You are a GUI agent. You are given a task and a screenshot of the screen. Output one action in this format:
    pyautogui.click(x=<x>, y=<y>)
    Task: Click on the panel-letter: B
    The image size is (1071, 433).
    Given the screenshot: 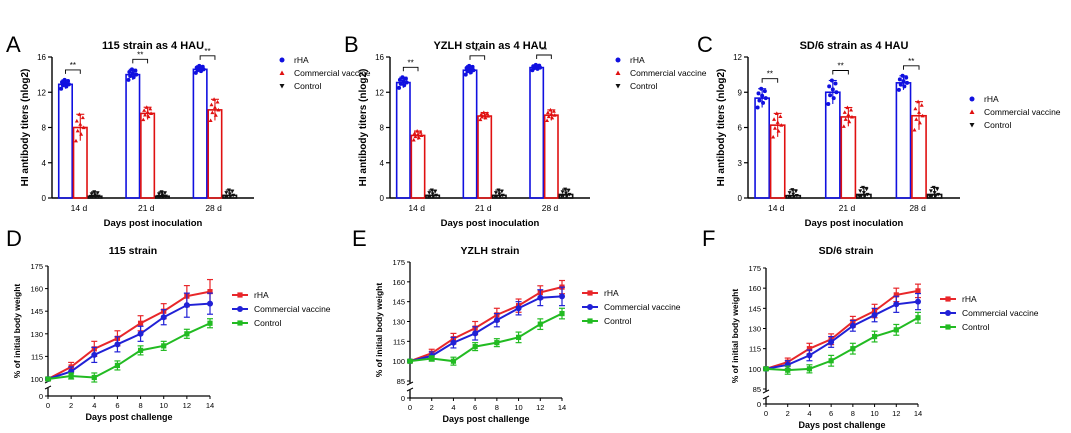 What is the action you would take?
    pyautogui.click(x=351, y=44)
    